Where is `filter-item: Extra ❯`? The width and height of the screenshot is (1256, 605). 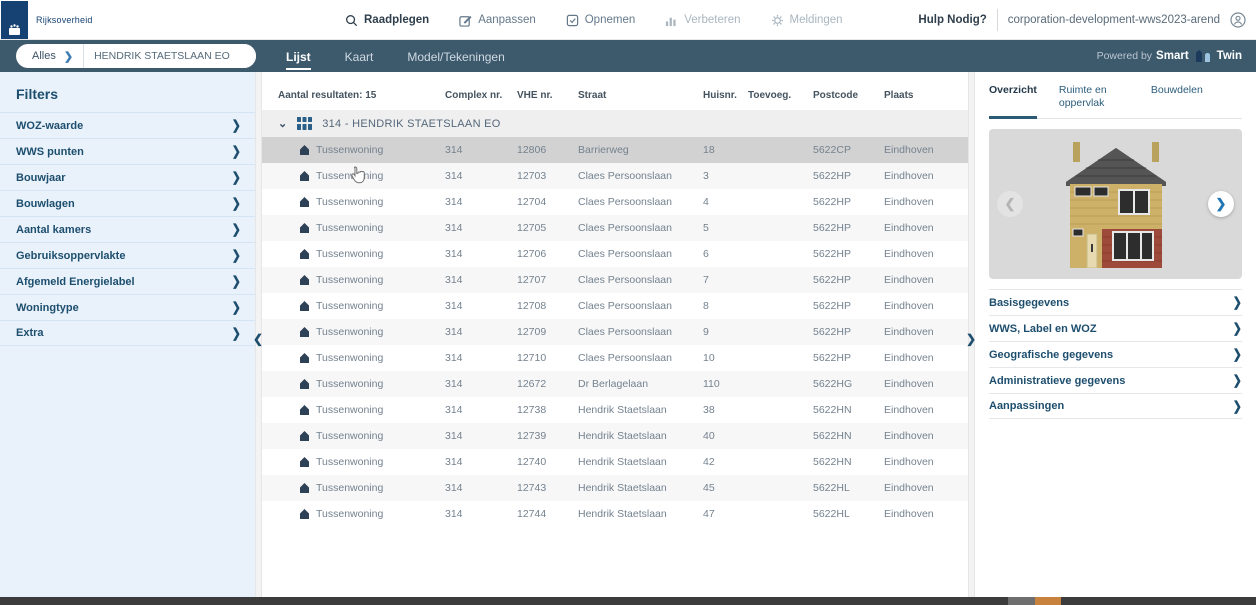 filter-item: Extra ❯ is located at coordinates (127, 333).